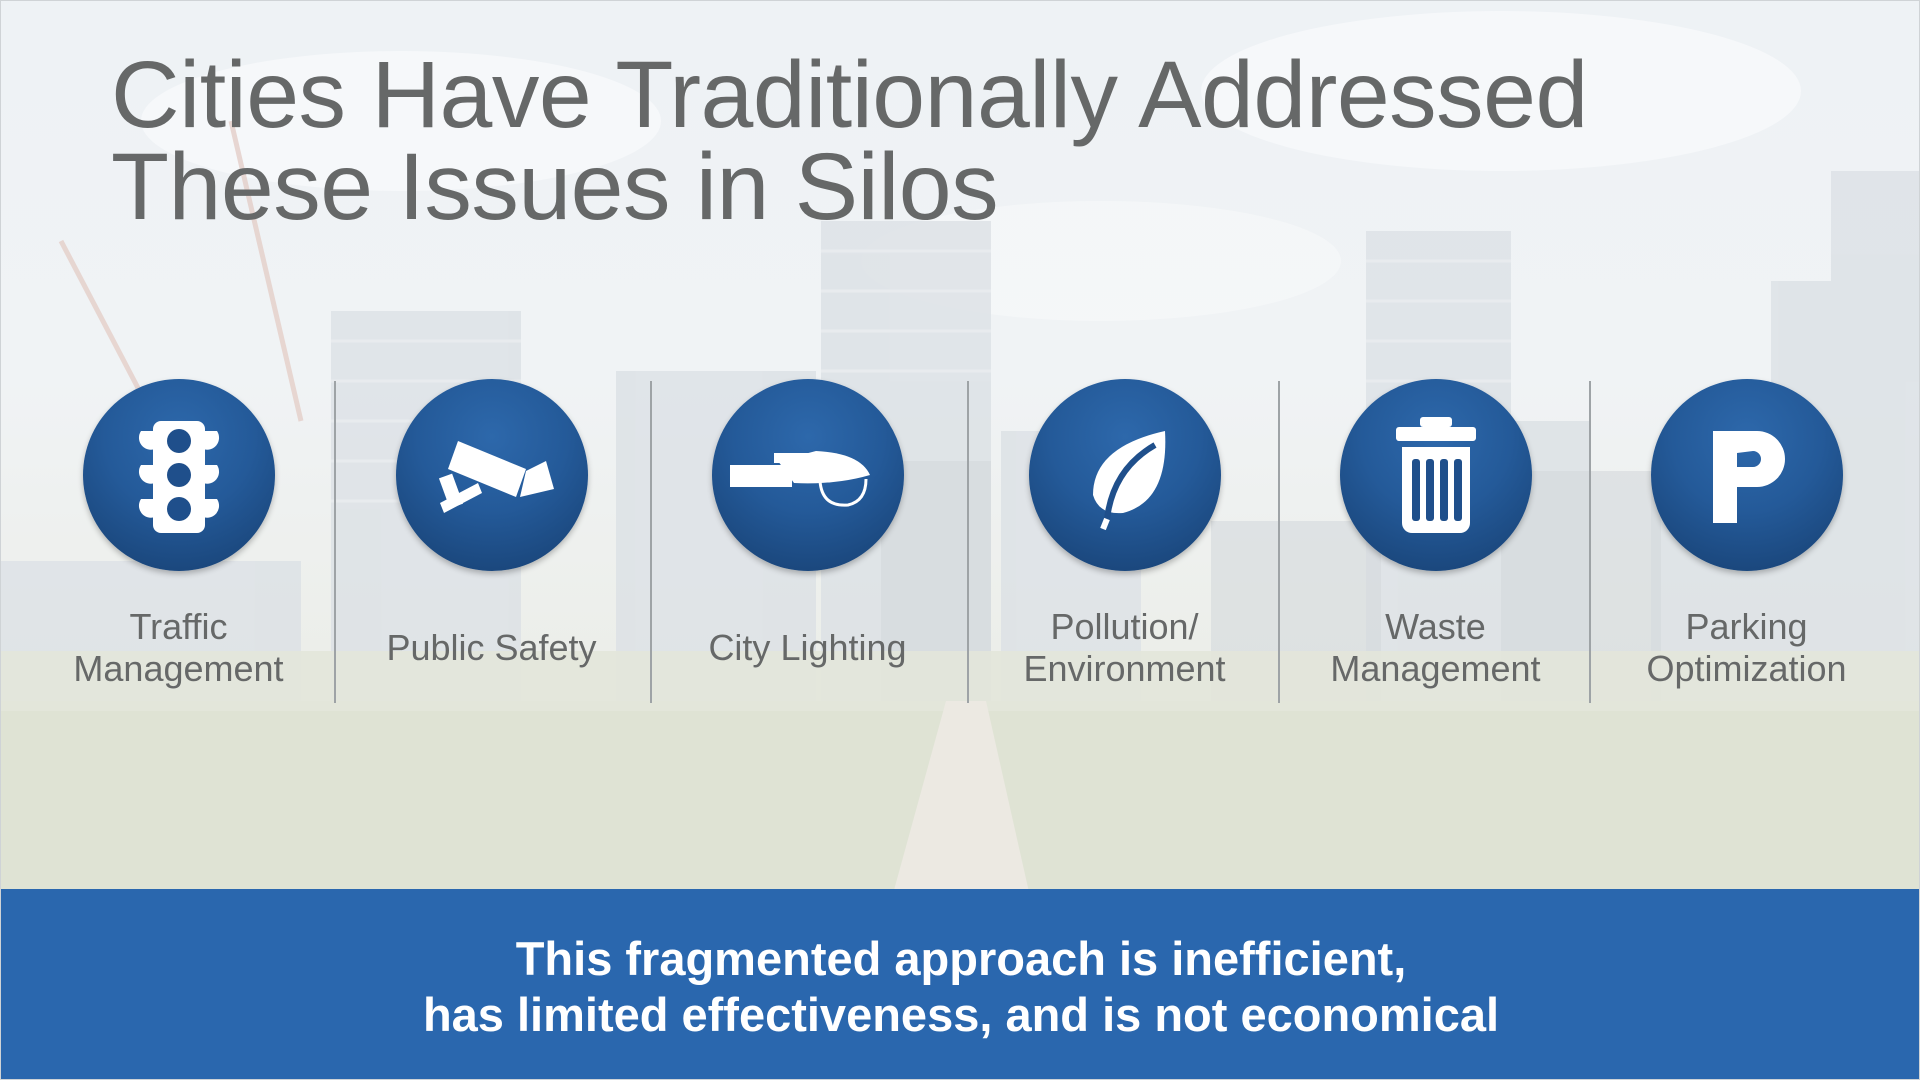 This screenshot has height=1080, width=1920. I want to click on traffic-light-icon, so click(178, 475).